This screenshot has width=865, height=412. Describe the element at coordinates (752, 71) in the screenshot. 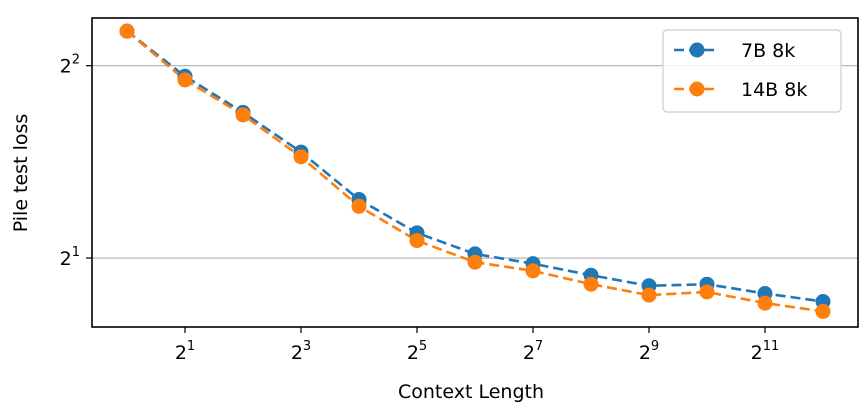

I see `legend: 7B 8k 14B 8k` at that location.